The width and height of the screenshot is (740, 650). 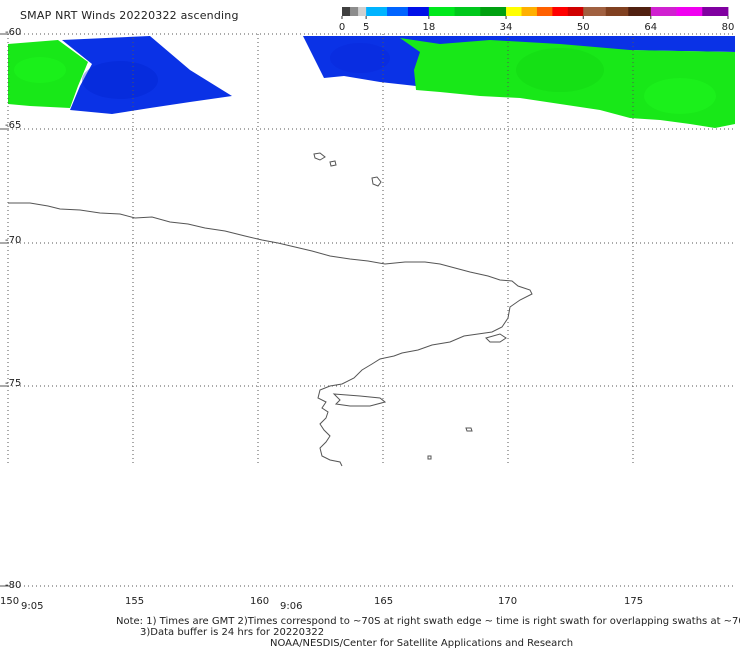 I want to click on lon-label-160: 160, so click(x=260, y=601).